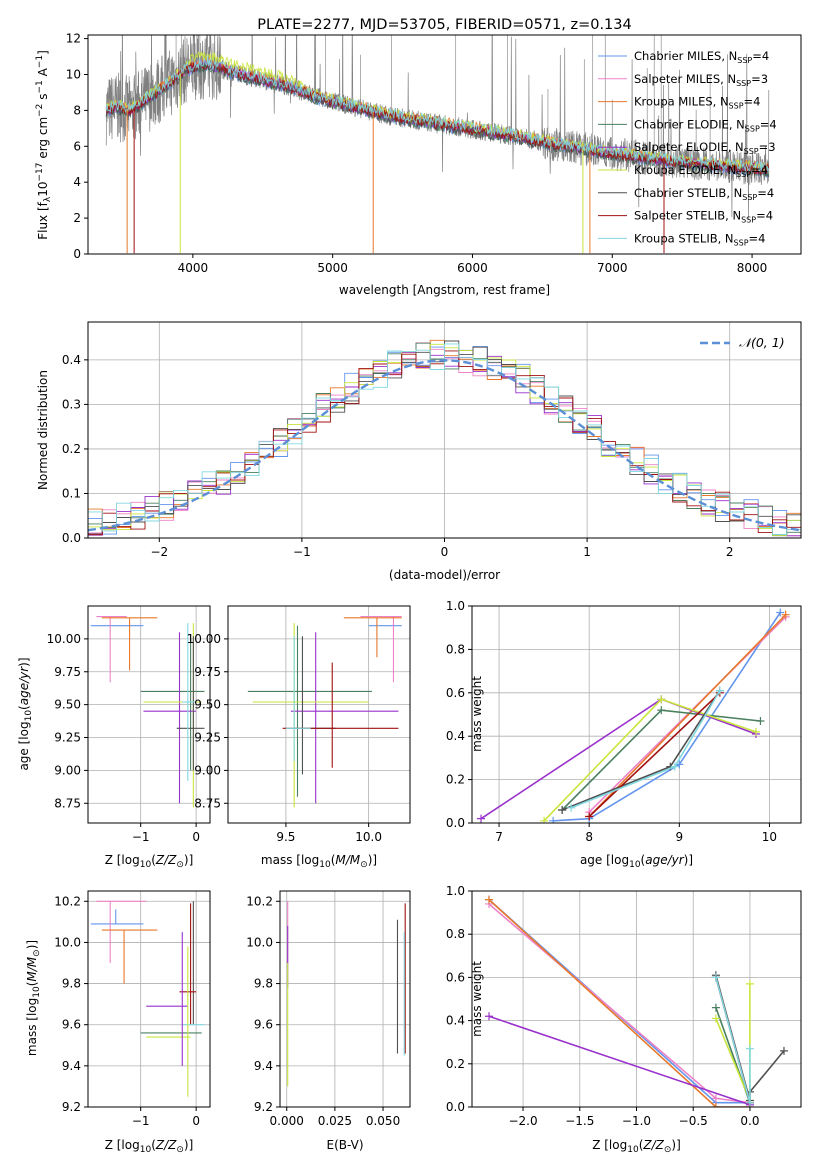 The image size is (819, 1170). I want to click on mass-ebv-ytick-label: 10.2, so click(259, 901).